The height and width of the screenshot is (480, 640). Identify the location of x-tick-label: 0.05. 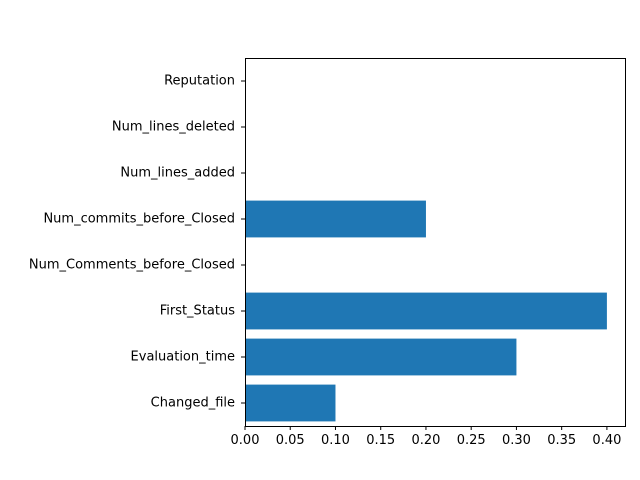
(290, 440).